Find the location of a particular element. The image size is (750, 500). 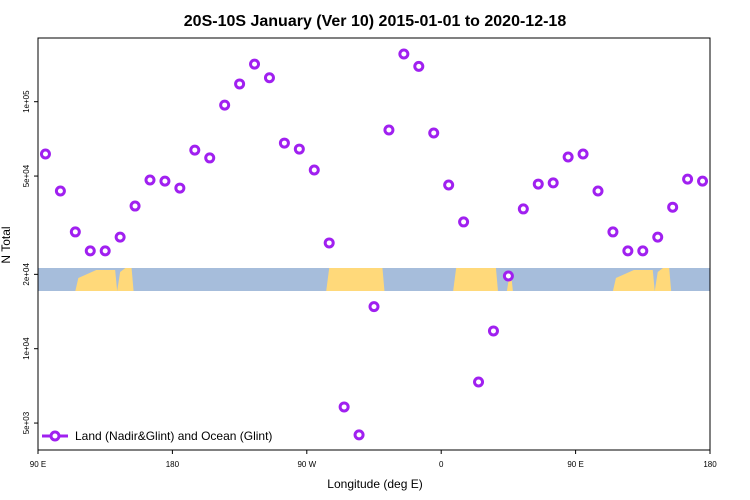

y-tick-label: 5e+04 is located at coordinates (26, 175).